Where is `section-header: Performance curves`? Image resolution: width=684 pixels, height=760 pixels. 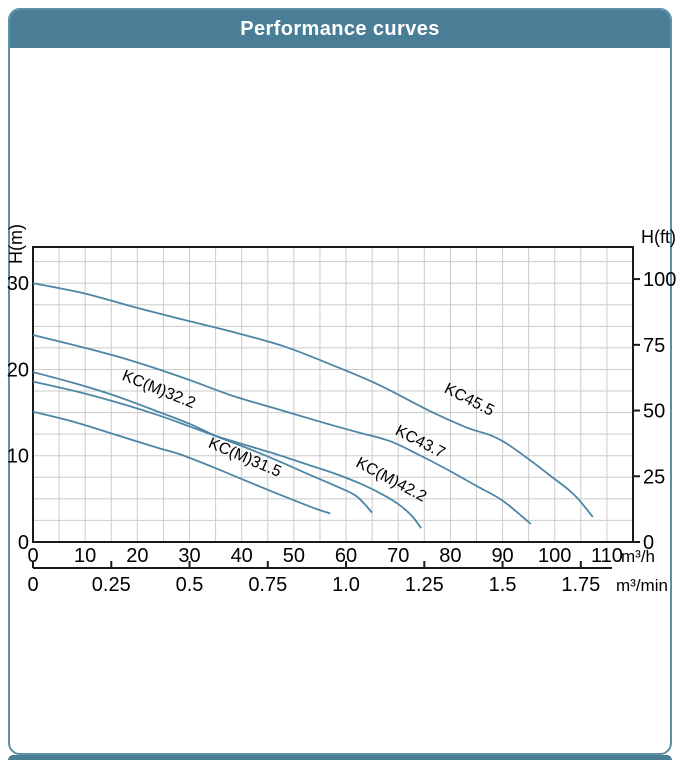 section-header: Performance curves is located at coordinates (340, 29).